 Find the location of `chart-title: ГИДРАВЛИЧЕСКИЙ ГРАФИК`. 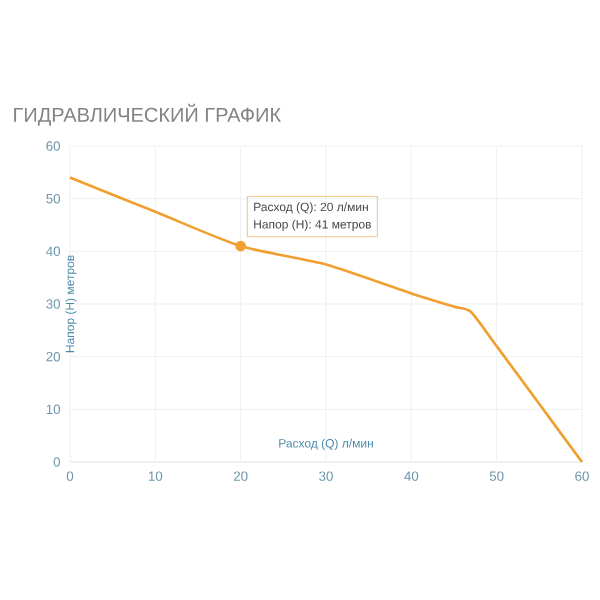

chart-title: ГИДРАВЛИЧЕСКИЙ ГРАФИК is located at coordinates (147, 114).